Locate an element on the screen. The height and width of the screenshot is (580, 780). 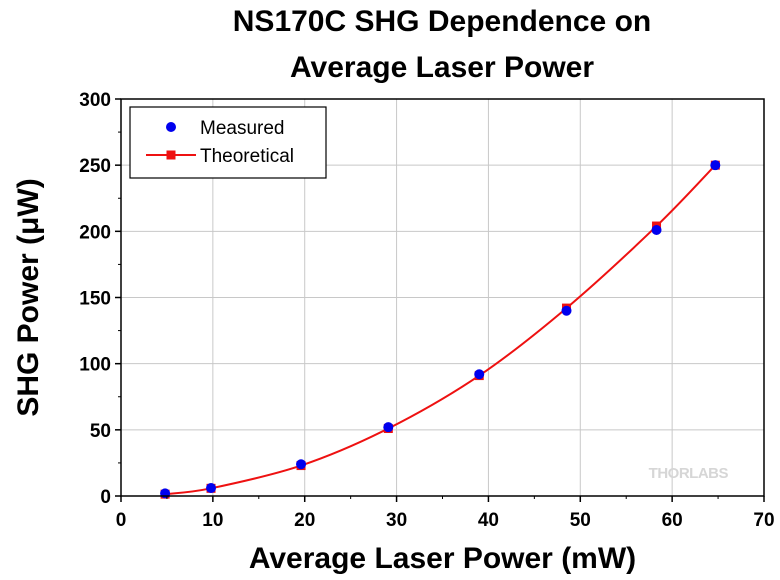
x-tick-label: 30 is located at coordinates (396, 520).